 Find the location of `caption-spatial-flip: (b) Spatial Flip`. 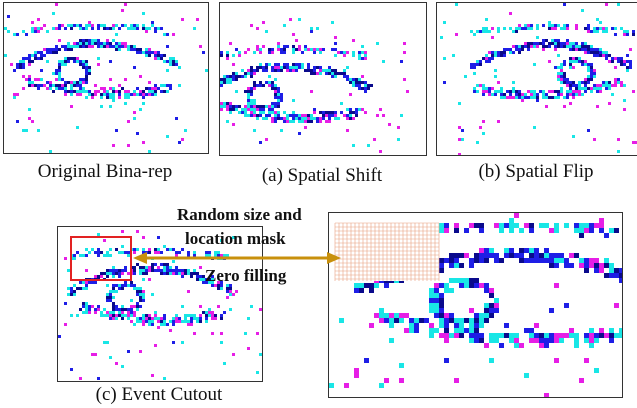

caption-spatial-flip: (b) Spatial Flip is located at coordinates (536, 171).